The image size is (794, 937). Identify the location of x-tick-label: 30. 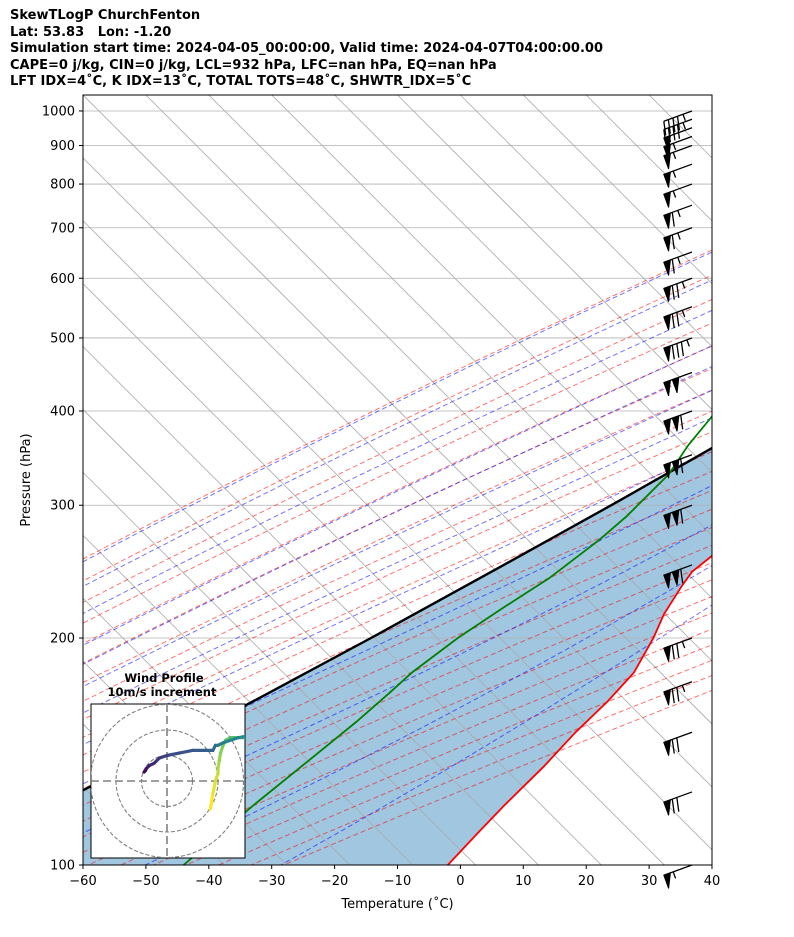
(649, 881).